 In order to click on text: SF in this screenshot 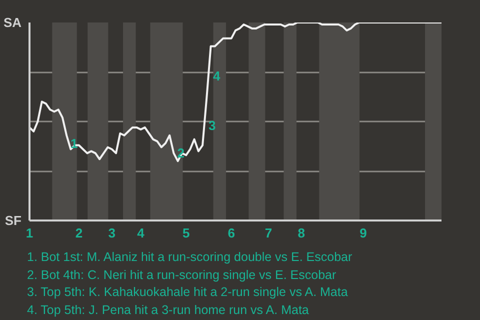, I will do `click(13, 220)`.